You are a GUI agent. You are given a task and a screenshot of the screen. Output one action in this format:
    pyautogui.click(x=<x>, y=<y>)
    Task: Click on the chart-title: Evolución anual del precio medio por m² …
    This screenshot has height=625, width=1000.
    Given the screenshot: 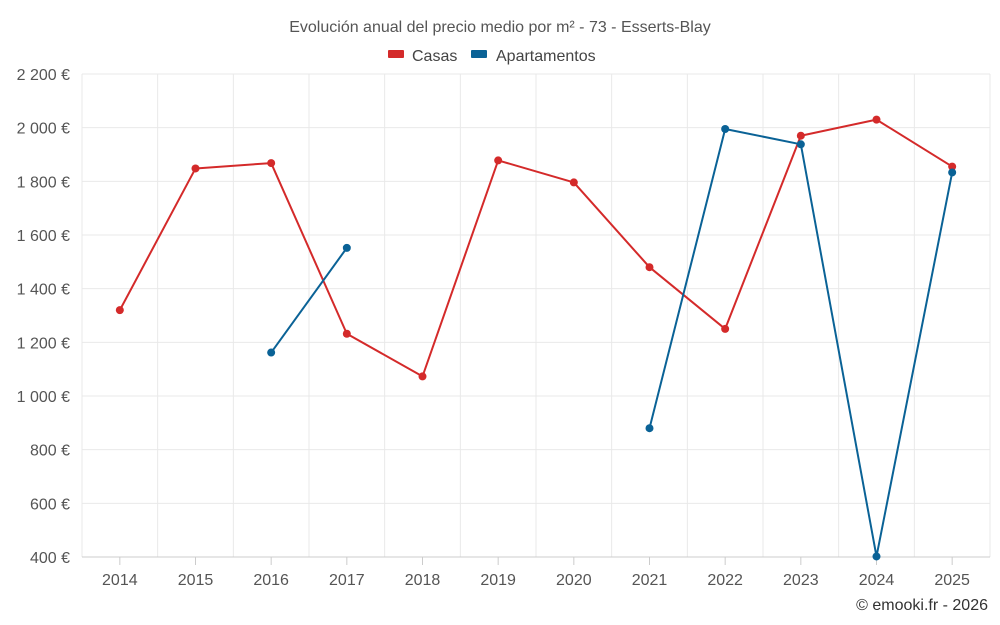 What is the action you would take?
    pyautogui.click(x=500, y=27)
    